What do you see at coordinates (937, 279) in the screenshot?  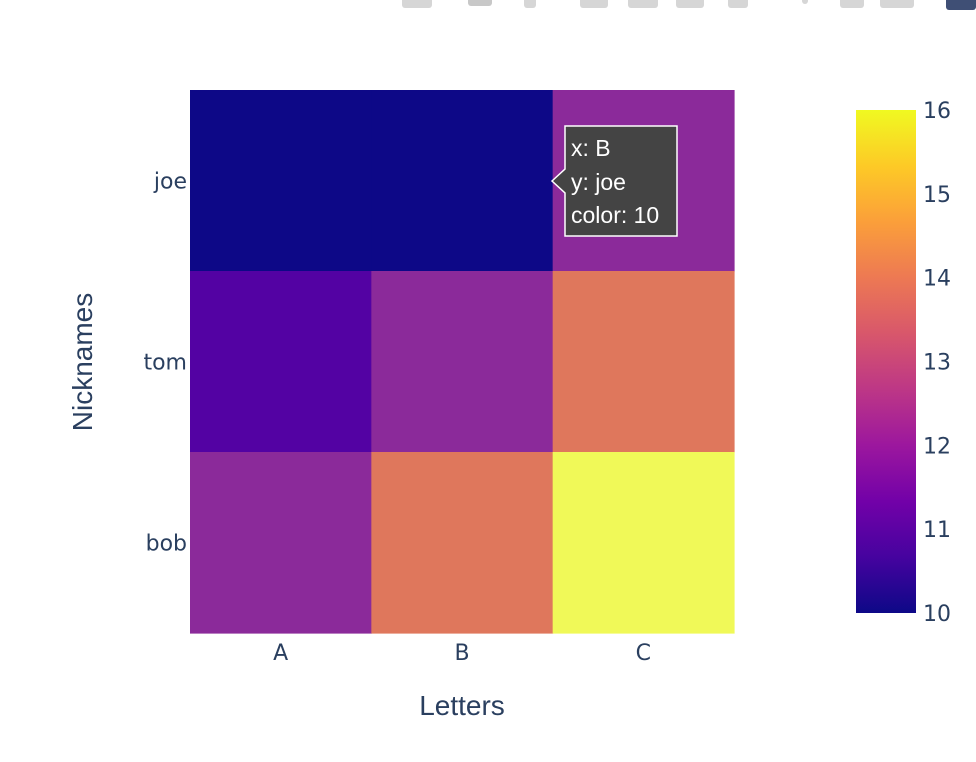 I see `colorbar-tick-label: 14` at bounding box center [937, 279].